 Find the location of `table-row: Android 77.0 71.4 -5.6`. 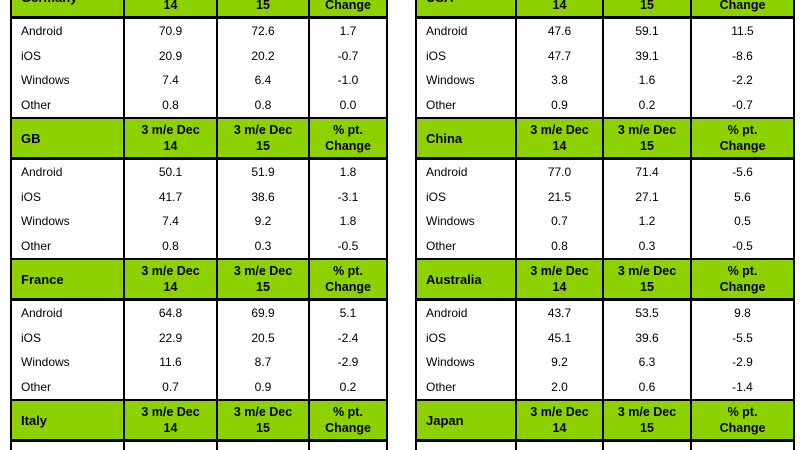

table-row: Android 77.0 71.4 -5.6 is located at coordinates (605, 172).